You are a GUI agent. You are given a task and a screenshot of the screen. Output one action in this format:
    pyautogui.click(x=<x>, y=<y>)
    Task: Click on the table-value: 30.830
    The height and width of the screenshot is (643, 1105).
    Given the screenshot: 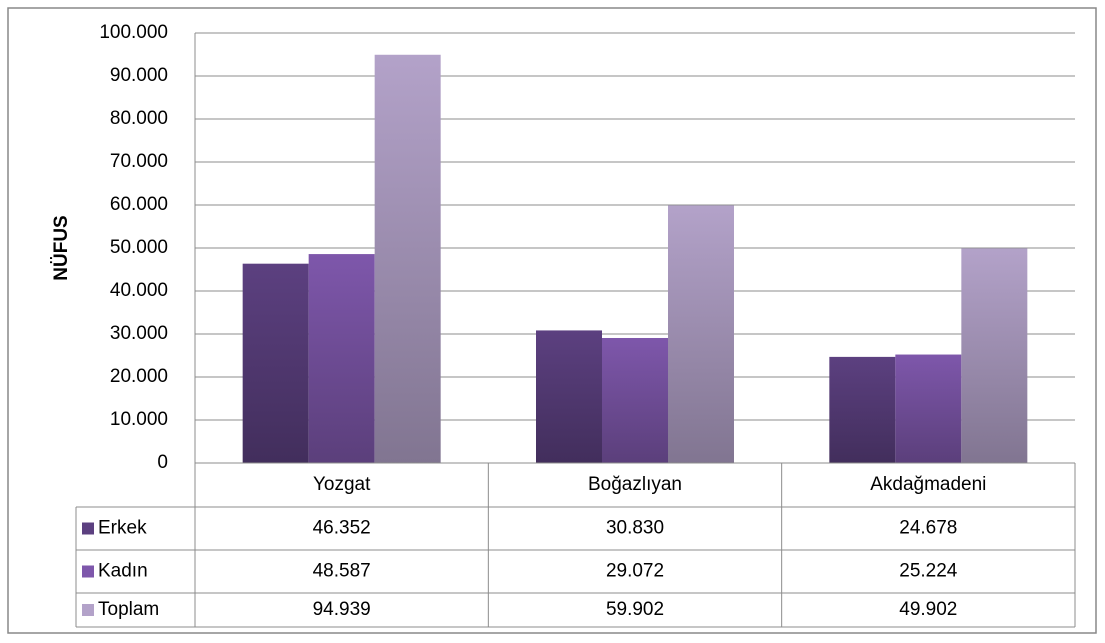 What is the action you would take?
    pyautogui.click(x=635, y=528)
    